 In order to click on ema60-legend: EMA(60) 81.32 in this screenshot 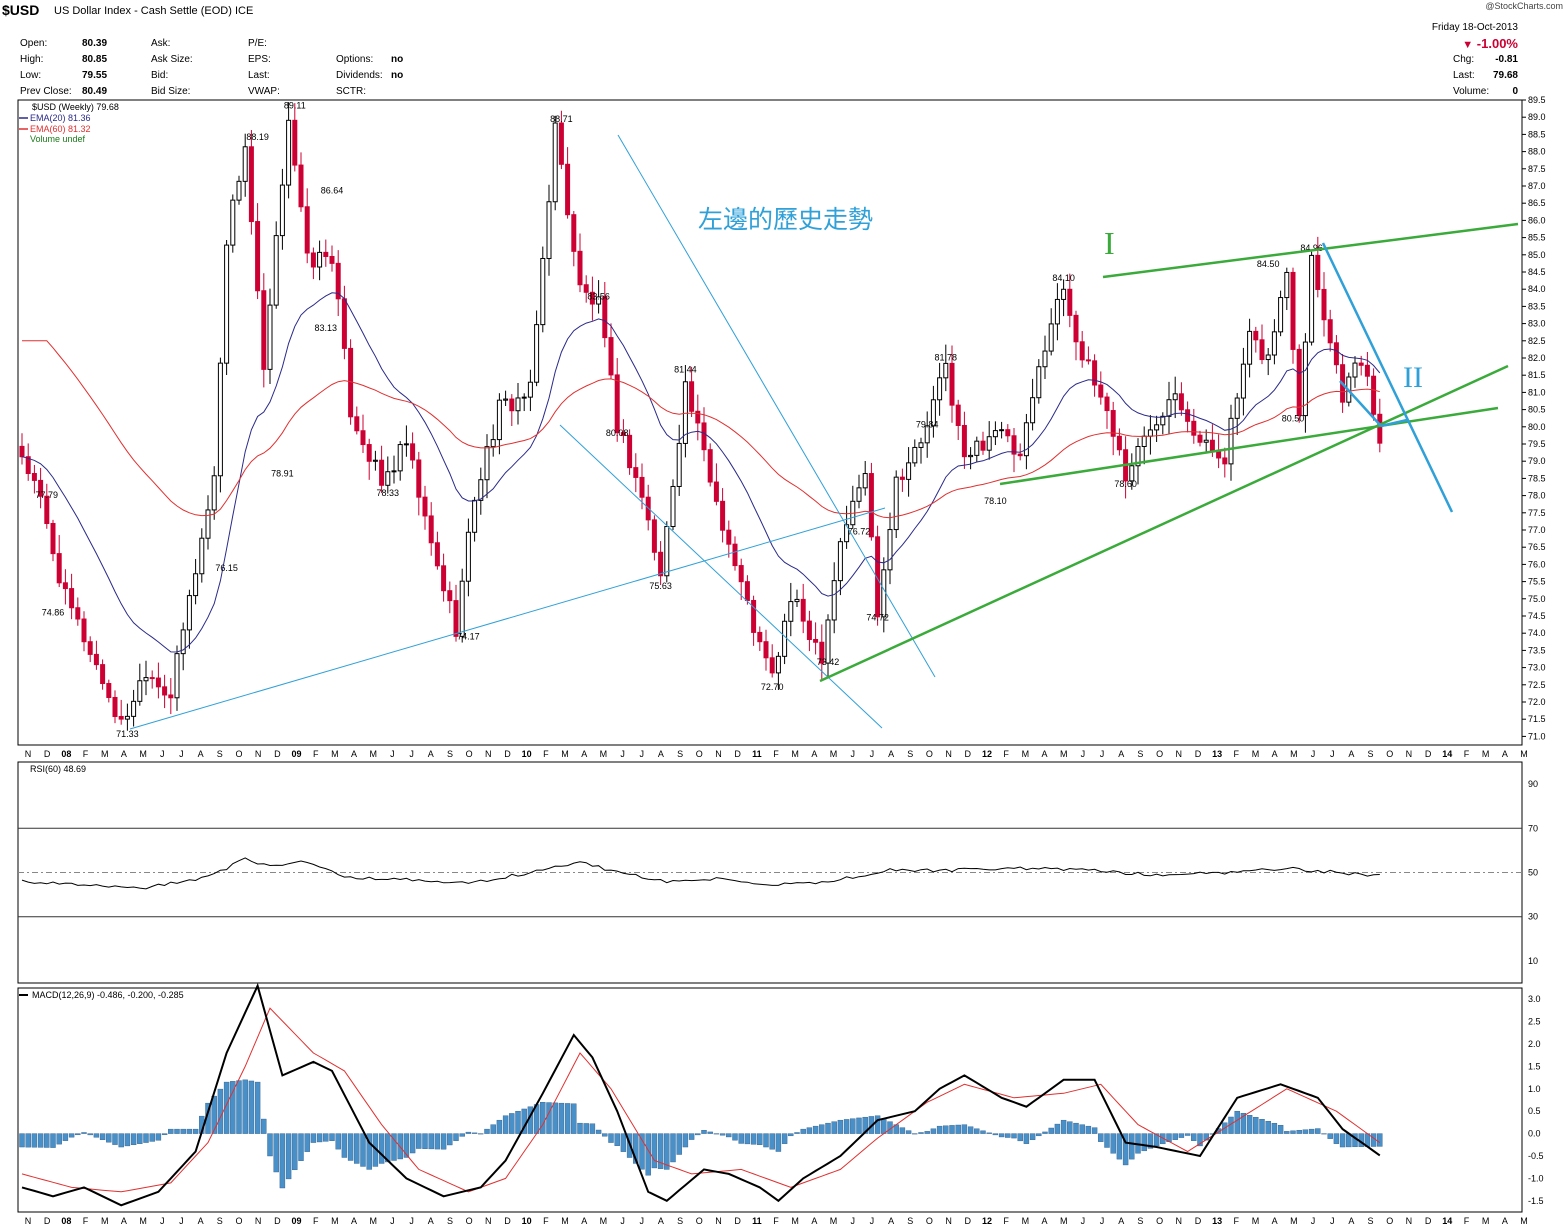, I will do `click(60, 129)`.